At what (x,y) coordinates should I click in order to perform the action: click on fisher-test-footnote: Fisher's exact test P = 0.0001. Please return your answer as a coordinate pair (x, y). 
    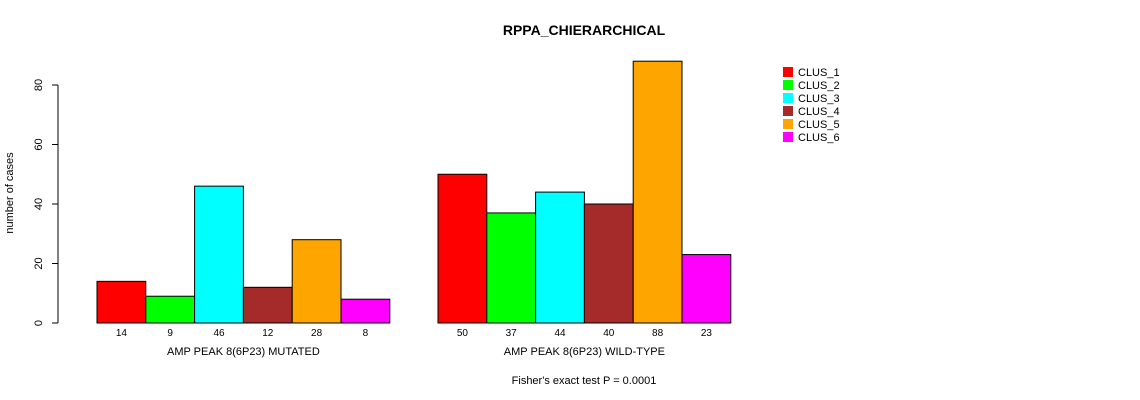
    Looking at the image, I should click on (584, 381).